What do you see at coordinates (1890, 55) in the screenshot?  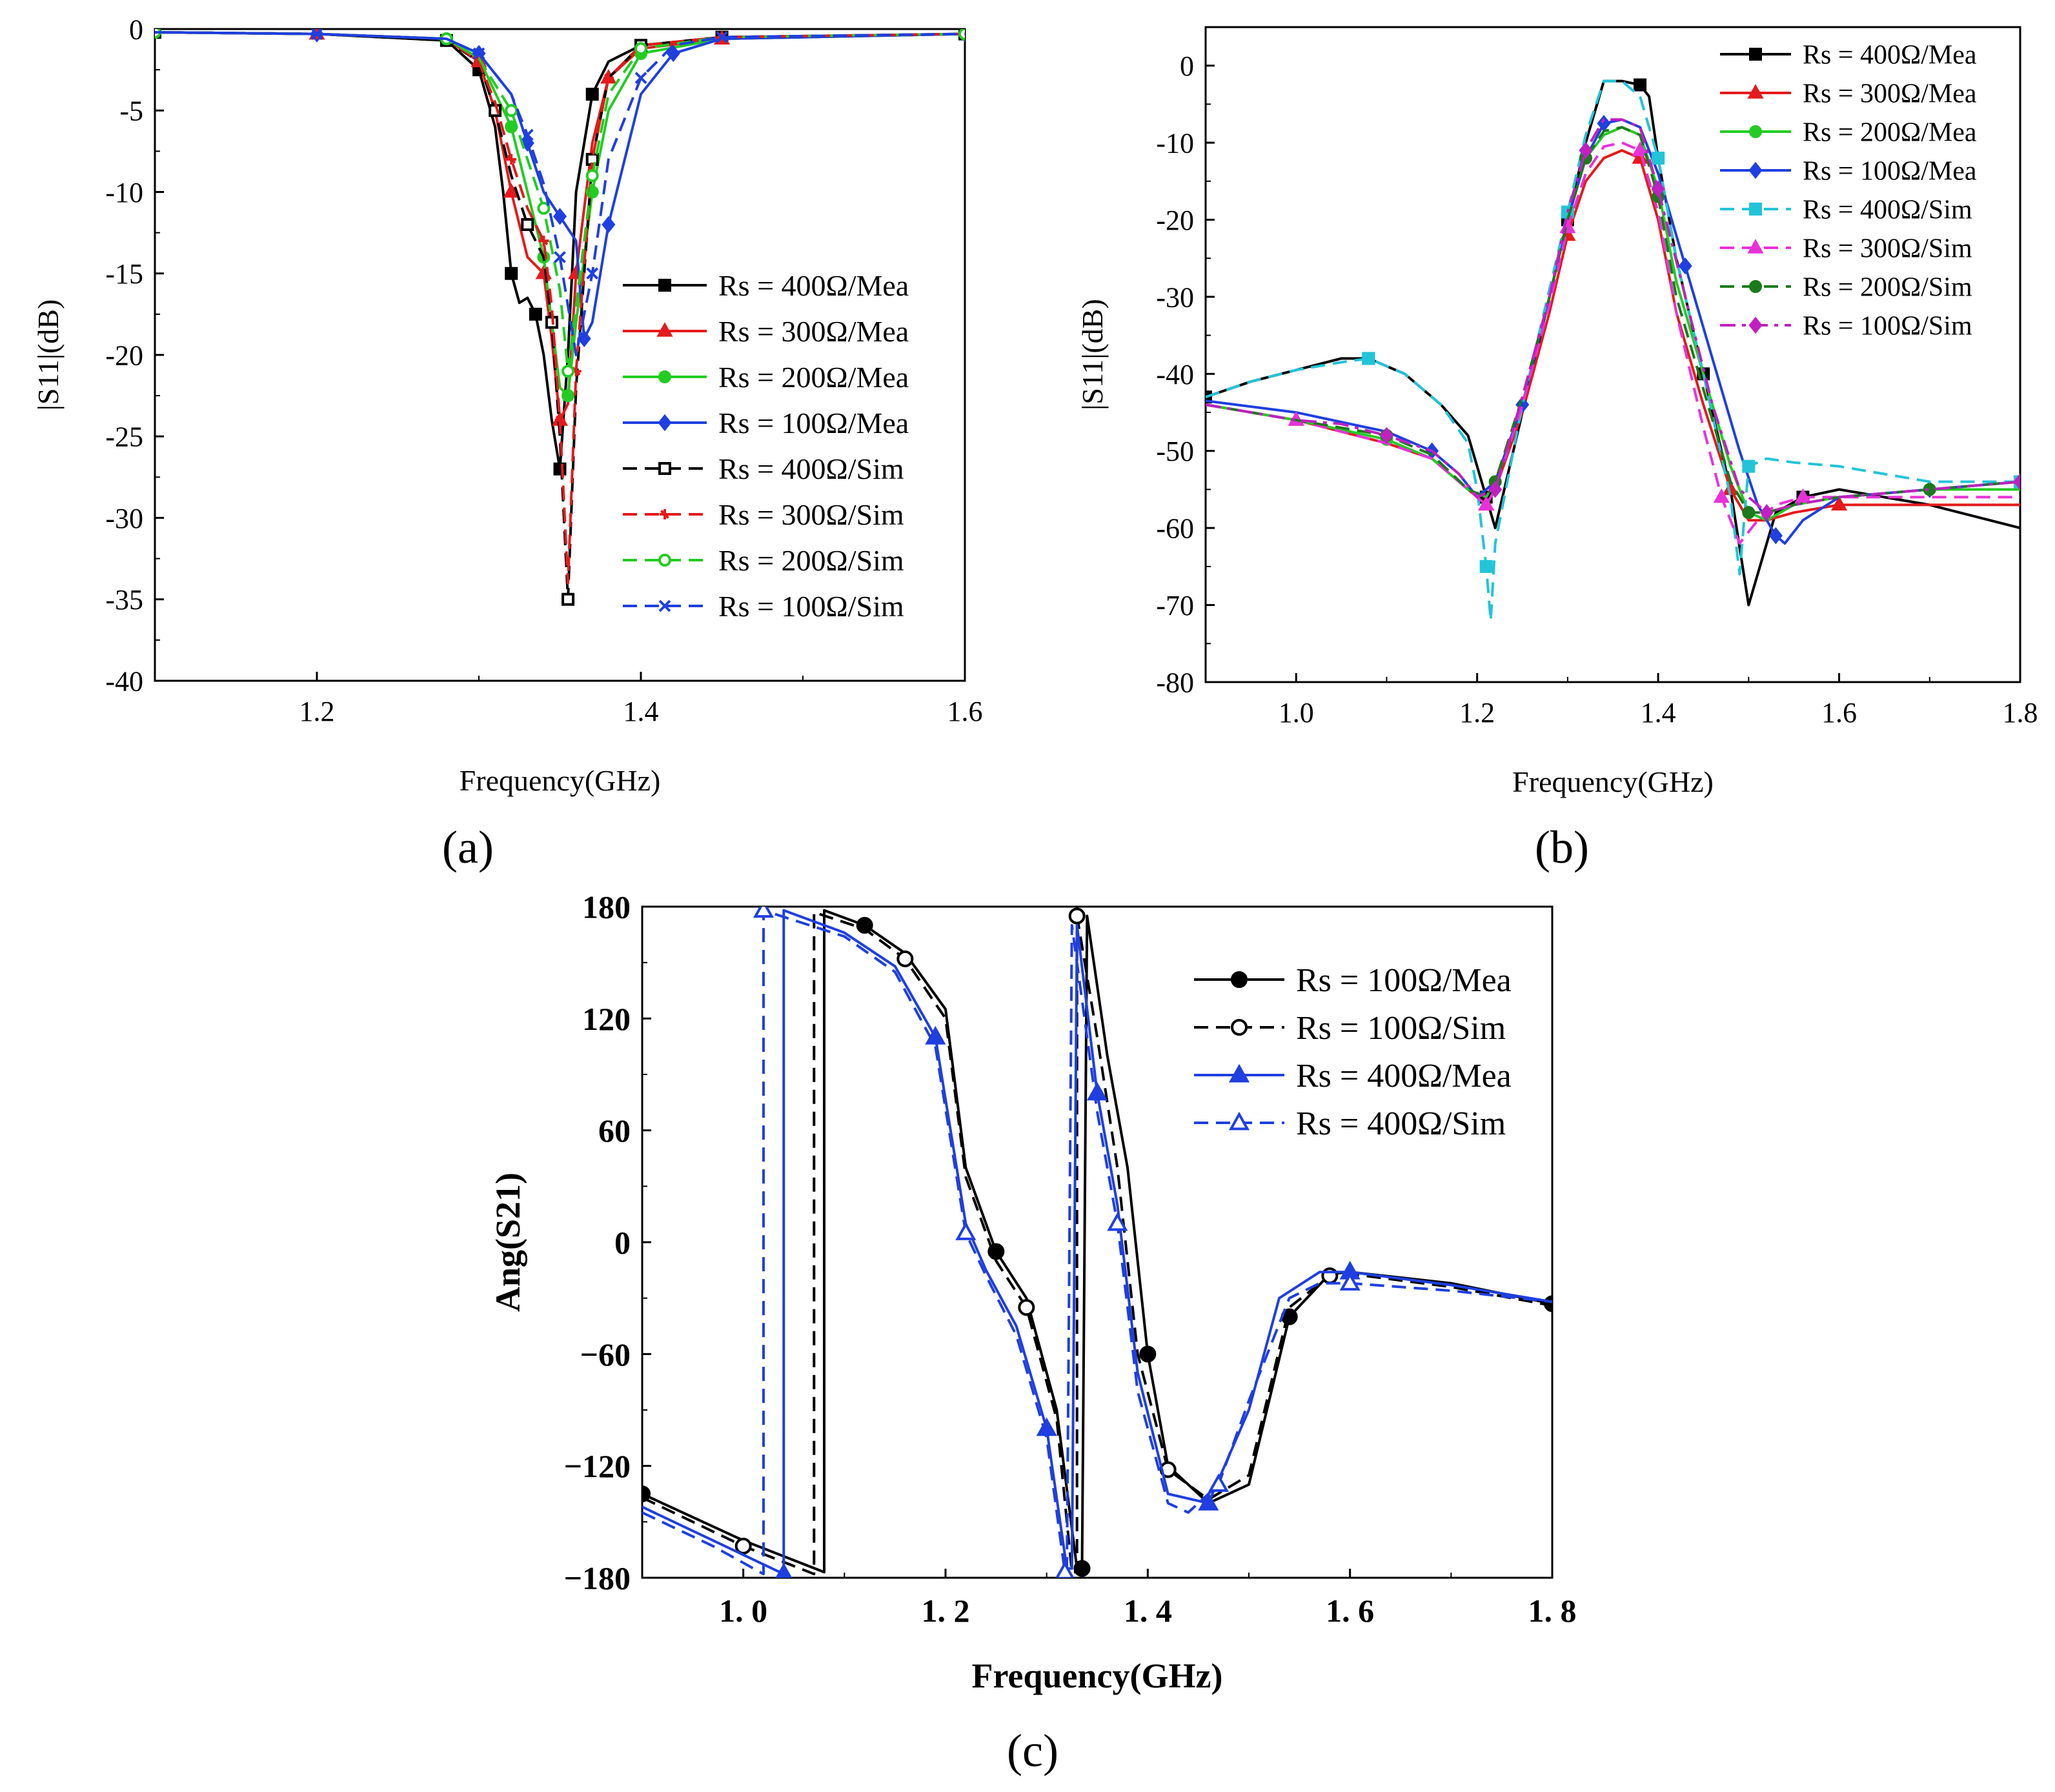 I see `legend-label-1: Rs = 400Ω/Mea` at bounding box center [1890, 55].